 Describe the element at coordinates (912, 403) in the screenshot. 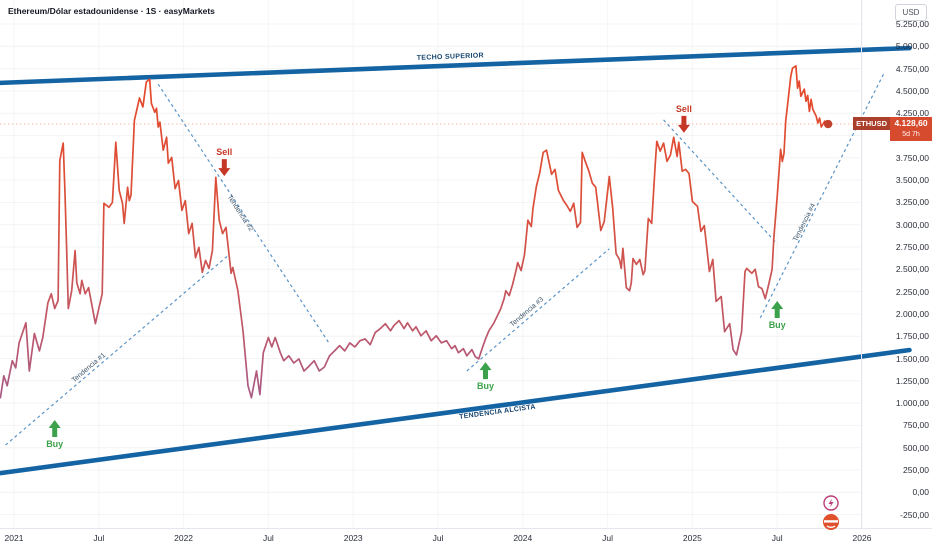

I see `price-axis-tick: 1.000,00` at that location.